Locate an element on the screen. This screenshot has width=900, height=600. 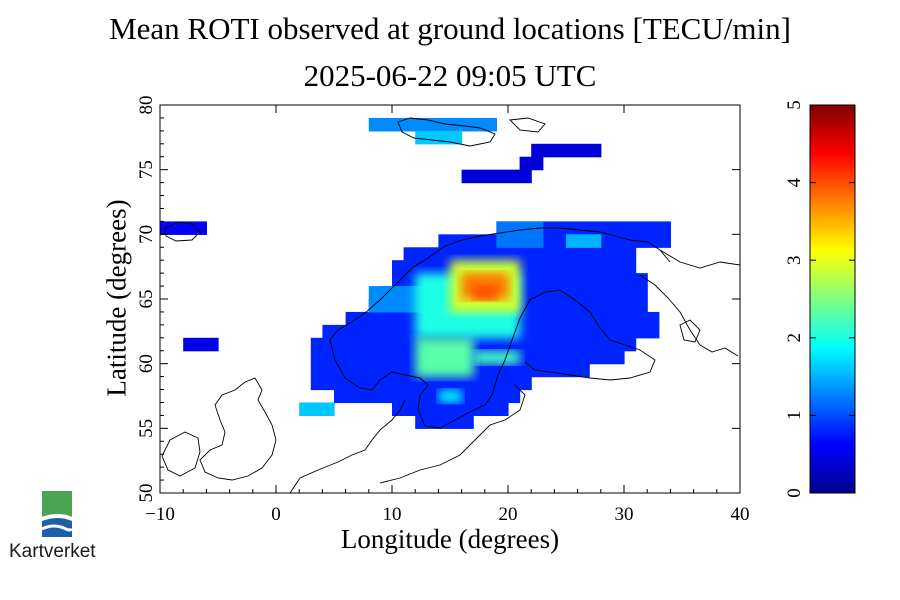
coastline-svalbard is located at coordinates (446, 132).